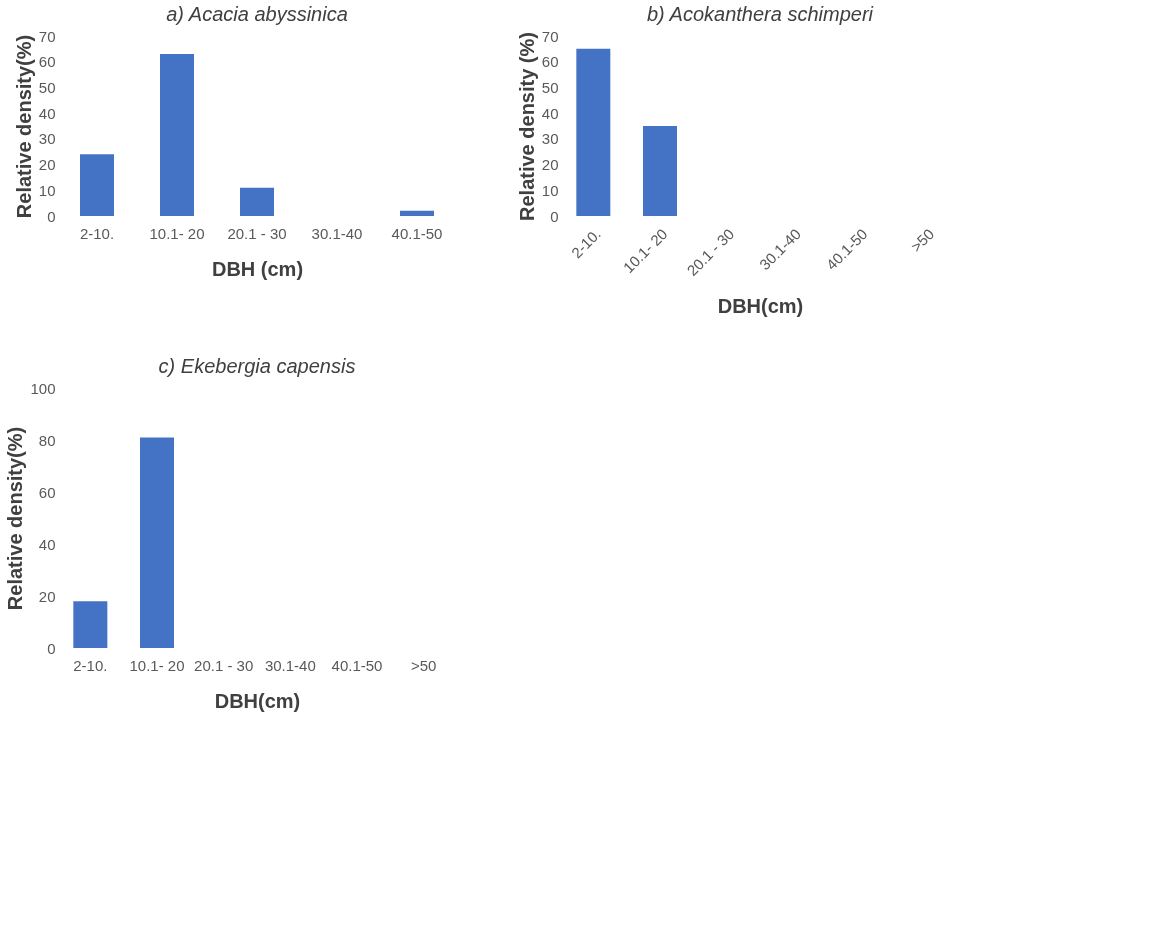 Image resolution: width=1155 pixels, height=932 pixels. I want to click on y-axis-title: Relative density (%), so click(526, 126).